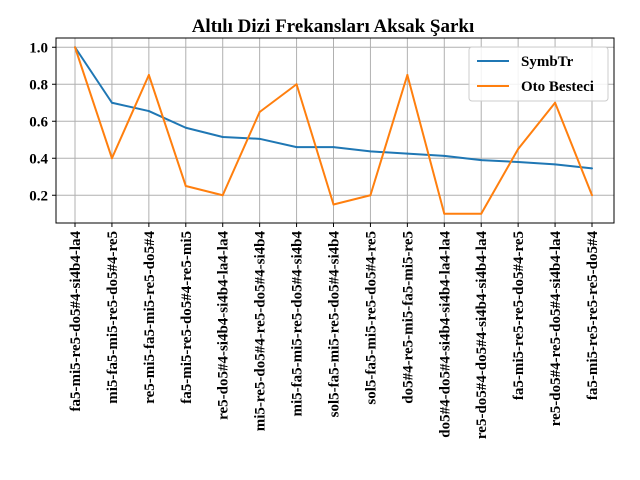  Describe the element at coordinates (38, 196) in the screenshot. I see `y-tick-label: 0.2` at that location.